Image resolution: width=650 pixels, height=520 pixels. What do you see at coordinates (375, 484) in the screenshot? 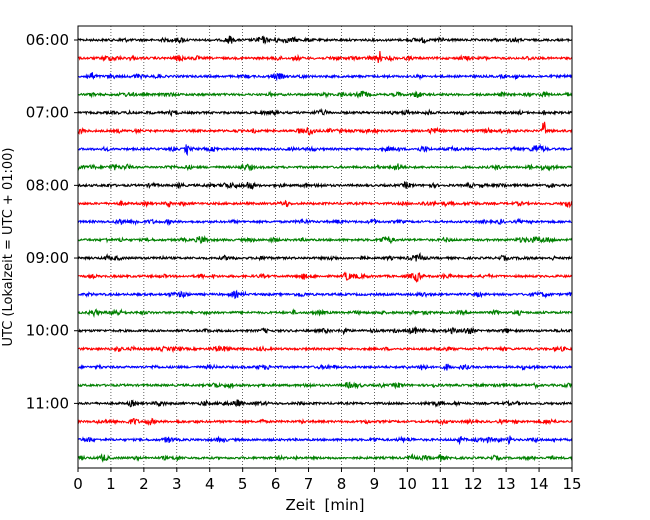
I see `x-tick-label: 9` at bounding box center [375, 484].